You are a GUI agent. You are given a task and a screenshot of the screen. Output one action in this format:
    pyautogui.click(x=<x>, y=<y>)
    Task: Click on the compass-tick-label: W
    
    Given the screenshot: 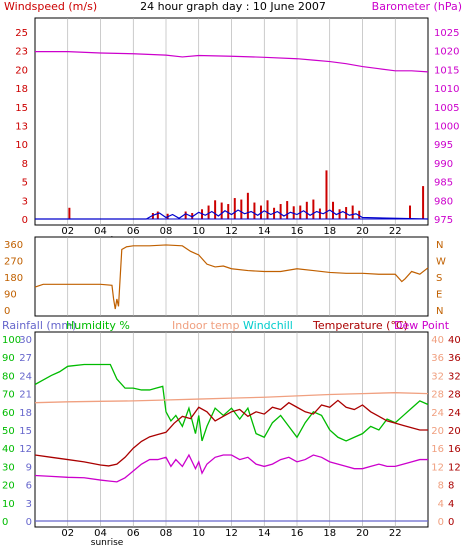 What is the action you would take?
    pyautogui.click(x=441, y=262)
    